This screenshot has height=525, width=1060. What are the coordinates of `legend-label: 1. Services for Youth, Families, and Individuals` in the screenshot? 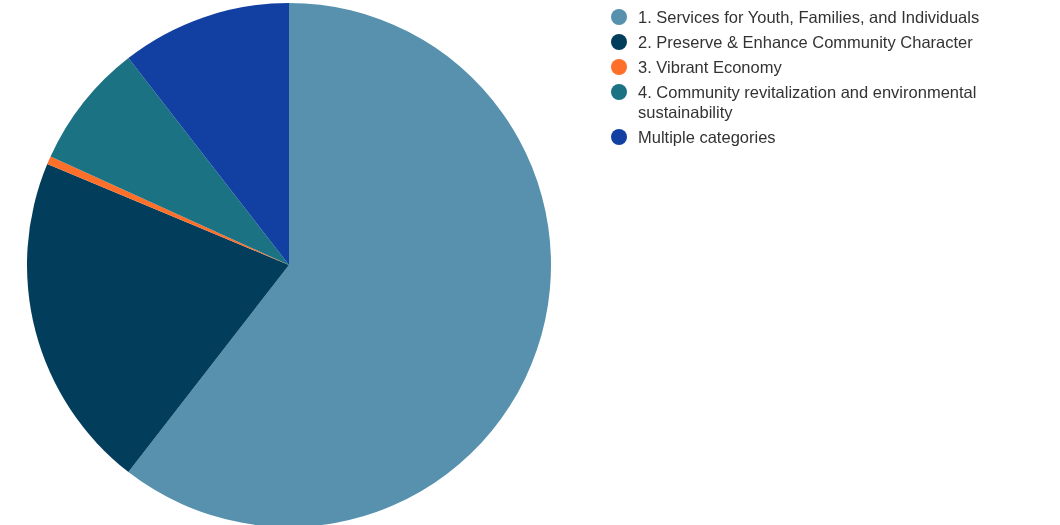 It's located at (809, 17).